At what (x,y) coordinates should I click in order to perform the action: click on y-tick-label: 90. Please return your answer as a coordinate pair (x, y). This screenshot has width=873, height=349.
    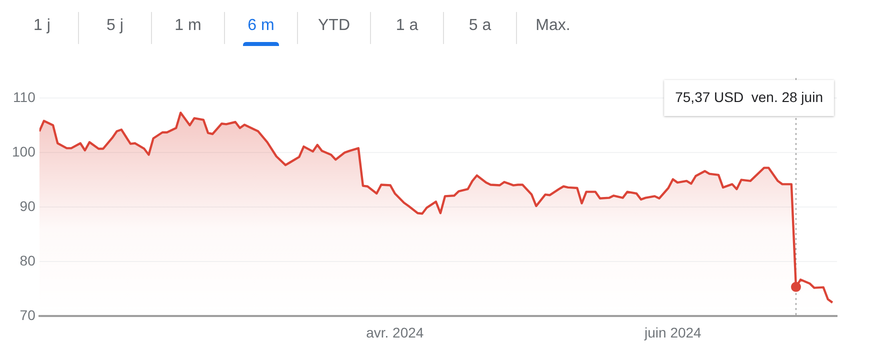
    Looking at the image, I should click on (28, 206).